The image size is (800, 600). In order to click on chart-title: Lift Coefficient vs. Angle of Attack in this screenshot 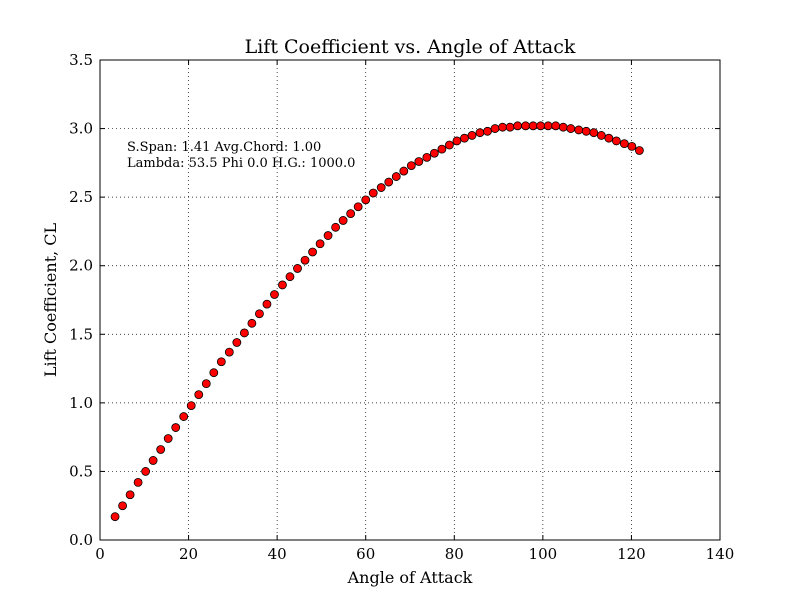, I will do `click(410, 47)`.